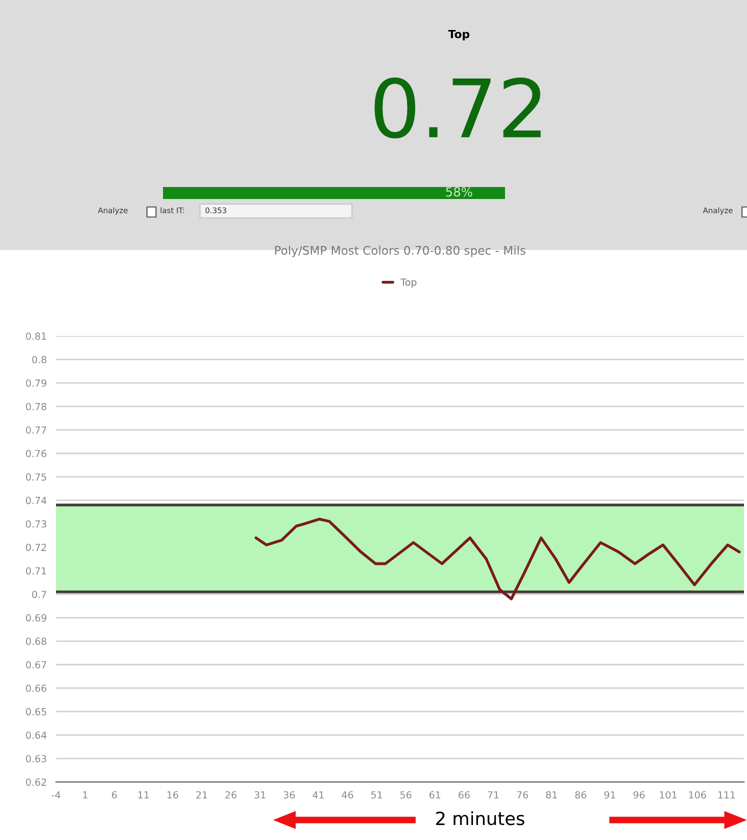 Image resolution: width=747 pixels, height=840 pixels. I want to click on y-tick-label: 0.79, so click(36, 383).